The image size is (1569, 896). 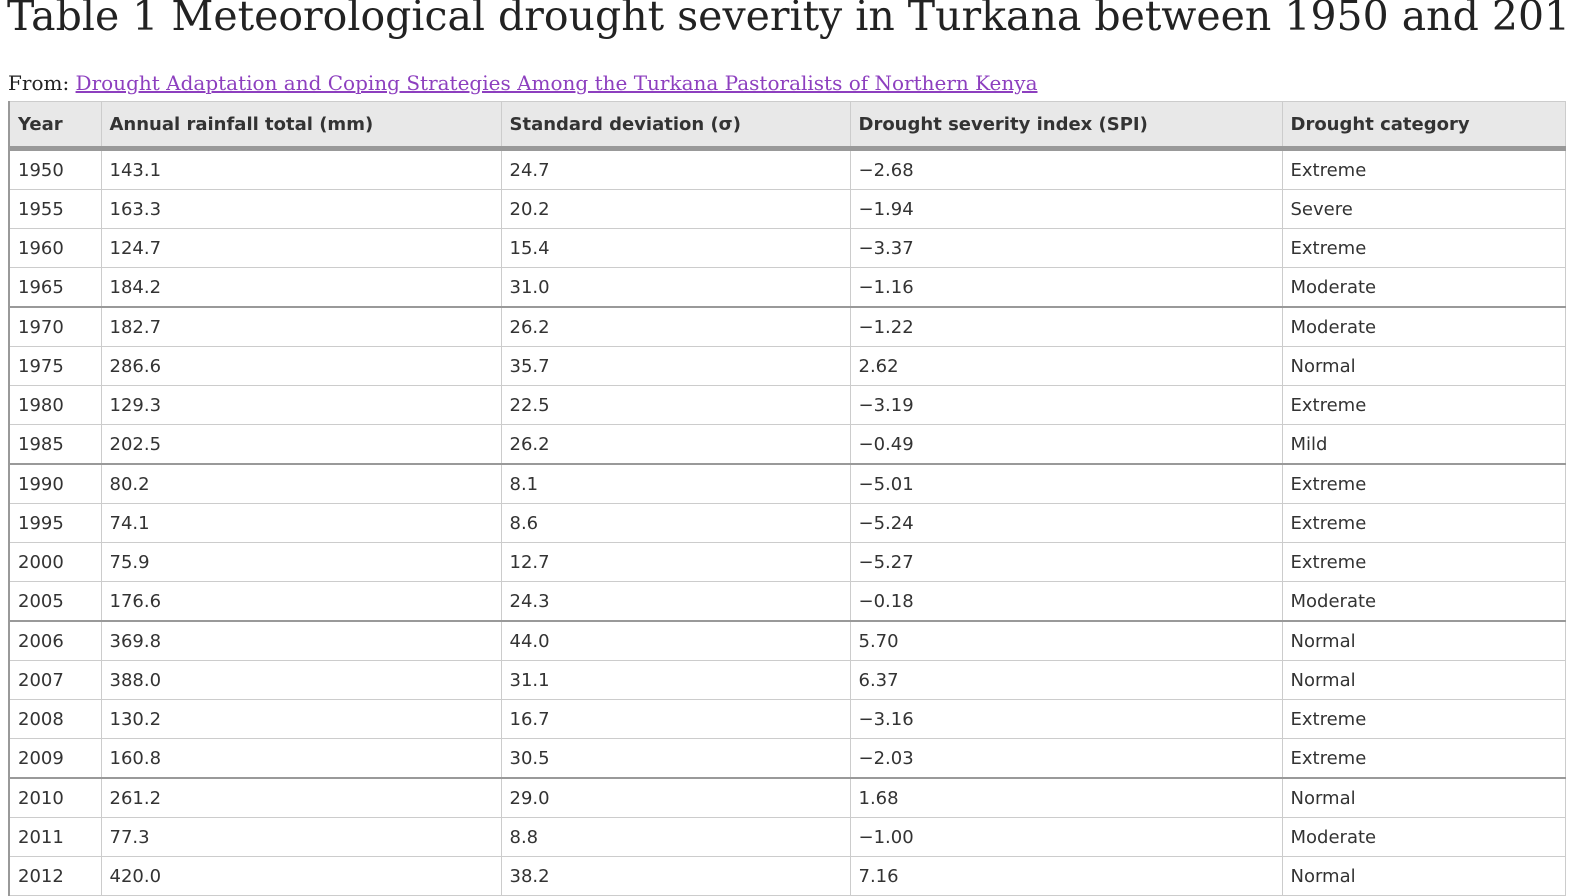 I want to click on table-row: 2010 261.2 29.0 1.68 Normal, so click(x=787, y=798).